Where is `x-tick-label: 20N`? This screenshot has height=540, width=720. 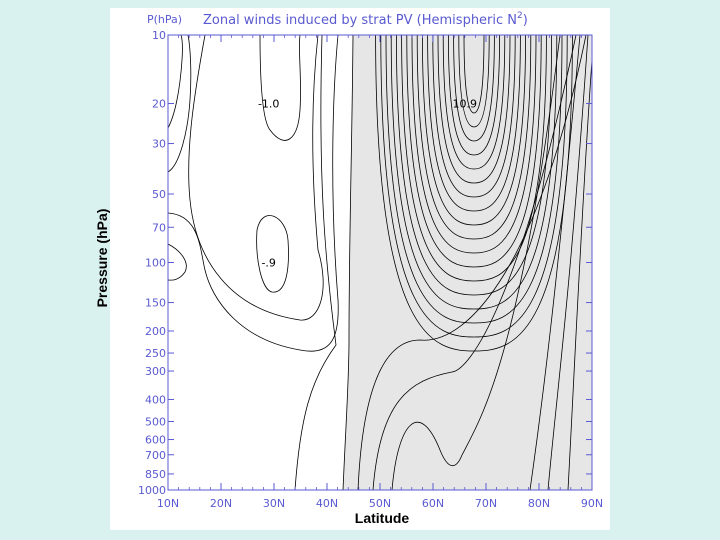
x-tick-label: 20N is located at coordinates (221, 503).